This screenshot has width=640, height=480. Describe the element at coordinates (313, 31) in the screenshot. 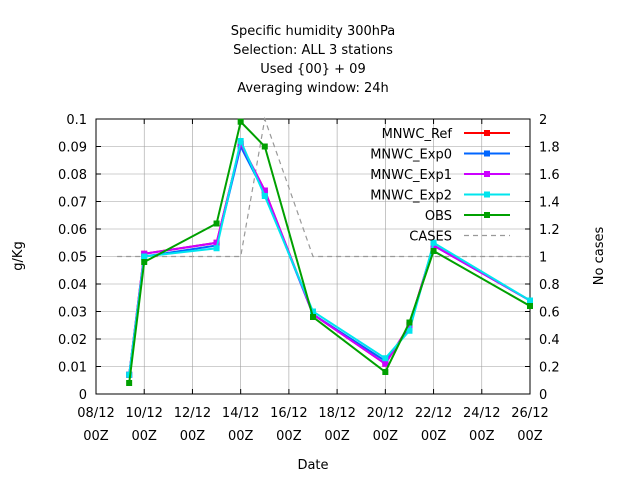

I see `title-line: Specific humidity 300hPa` at that location.